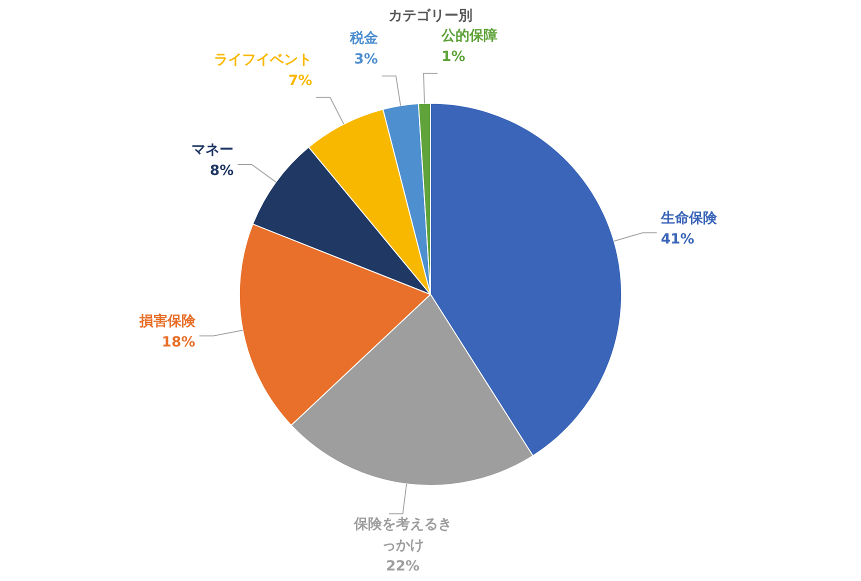 The width and height of the screenshot is (861, 581). What do you see at coordinates (366, 60) in the screenshot?
I see `data-label: 3%` at bounding box center [366, 60].